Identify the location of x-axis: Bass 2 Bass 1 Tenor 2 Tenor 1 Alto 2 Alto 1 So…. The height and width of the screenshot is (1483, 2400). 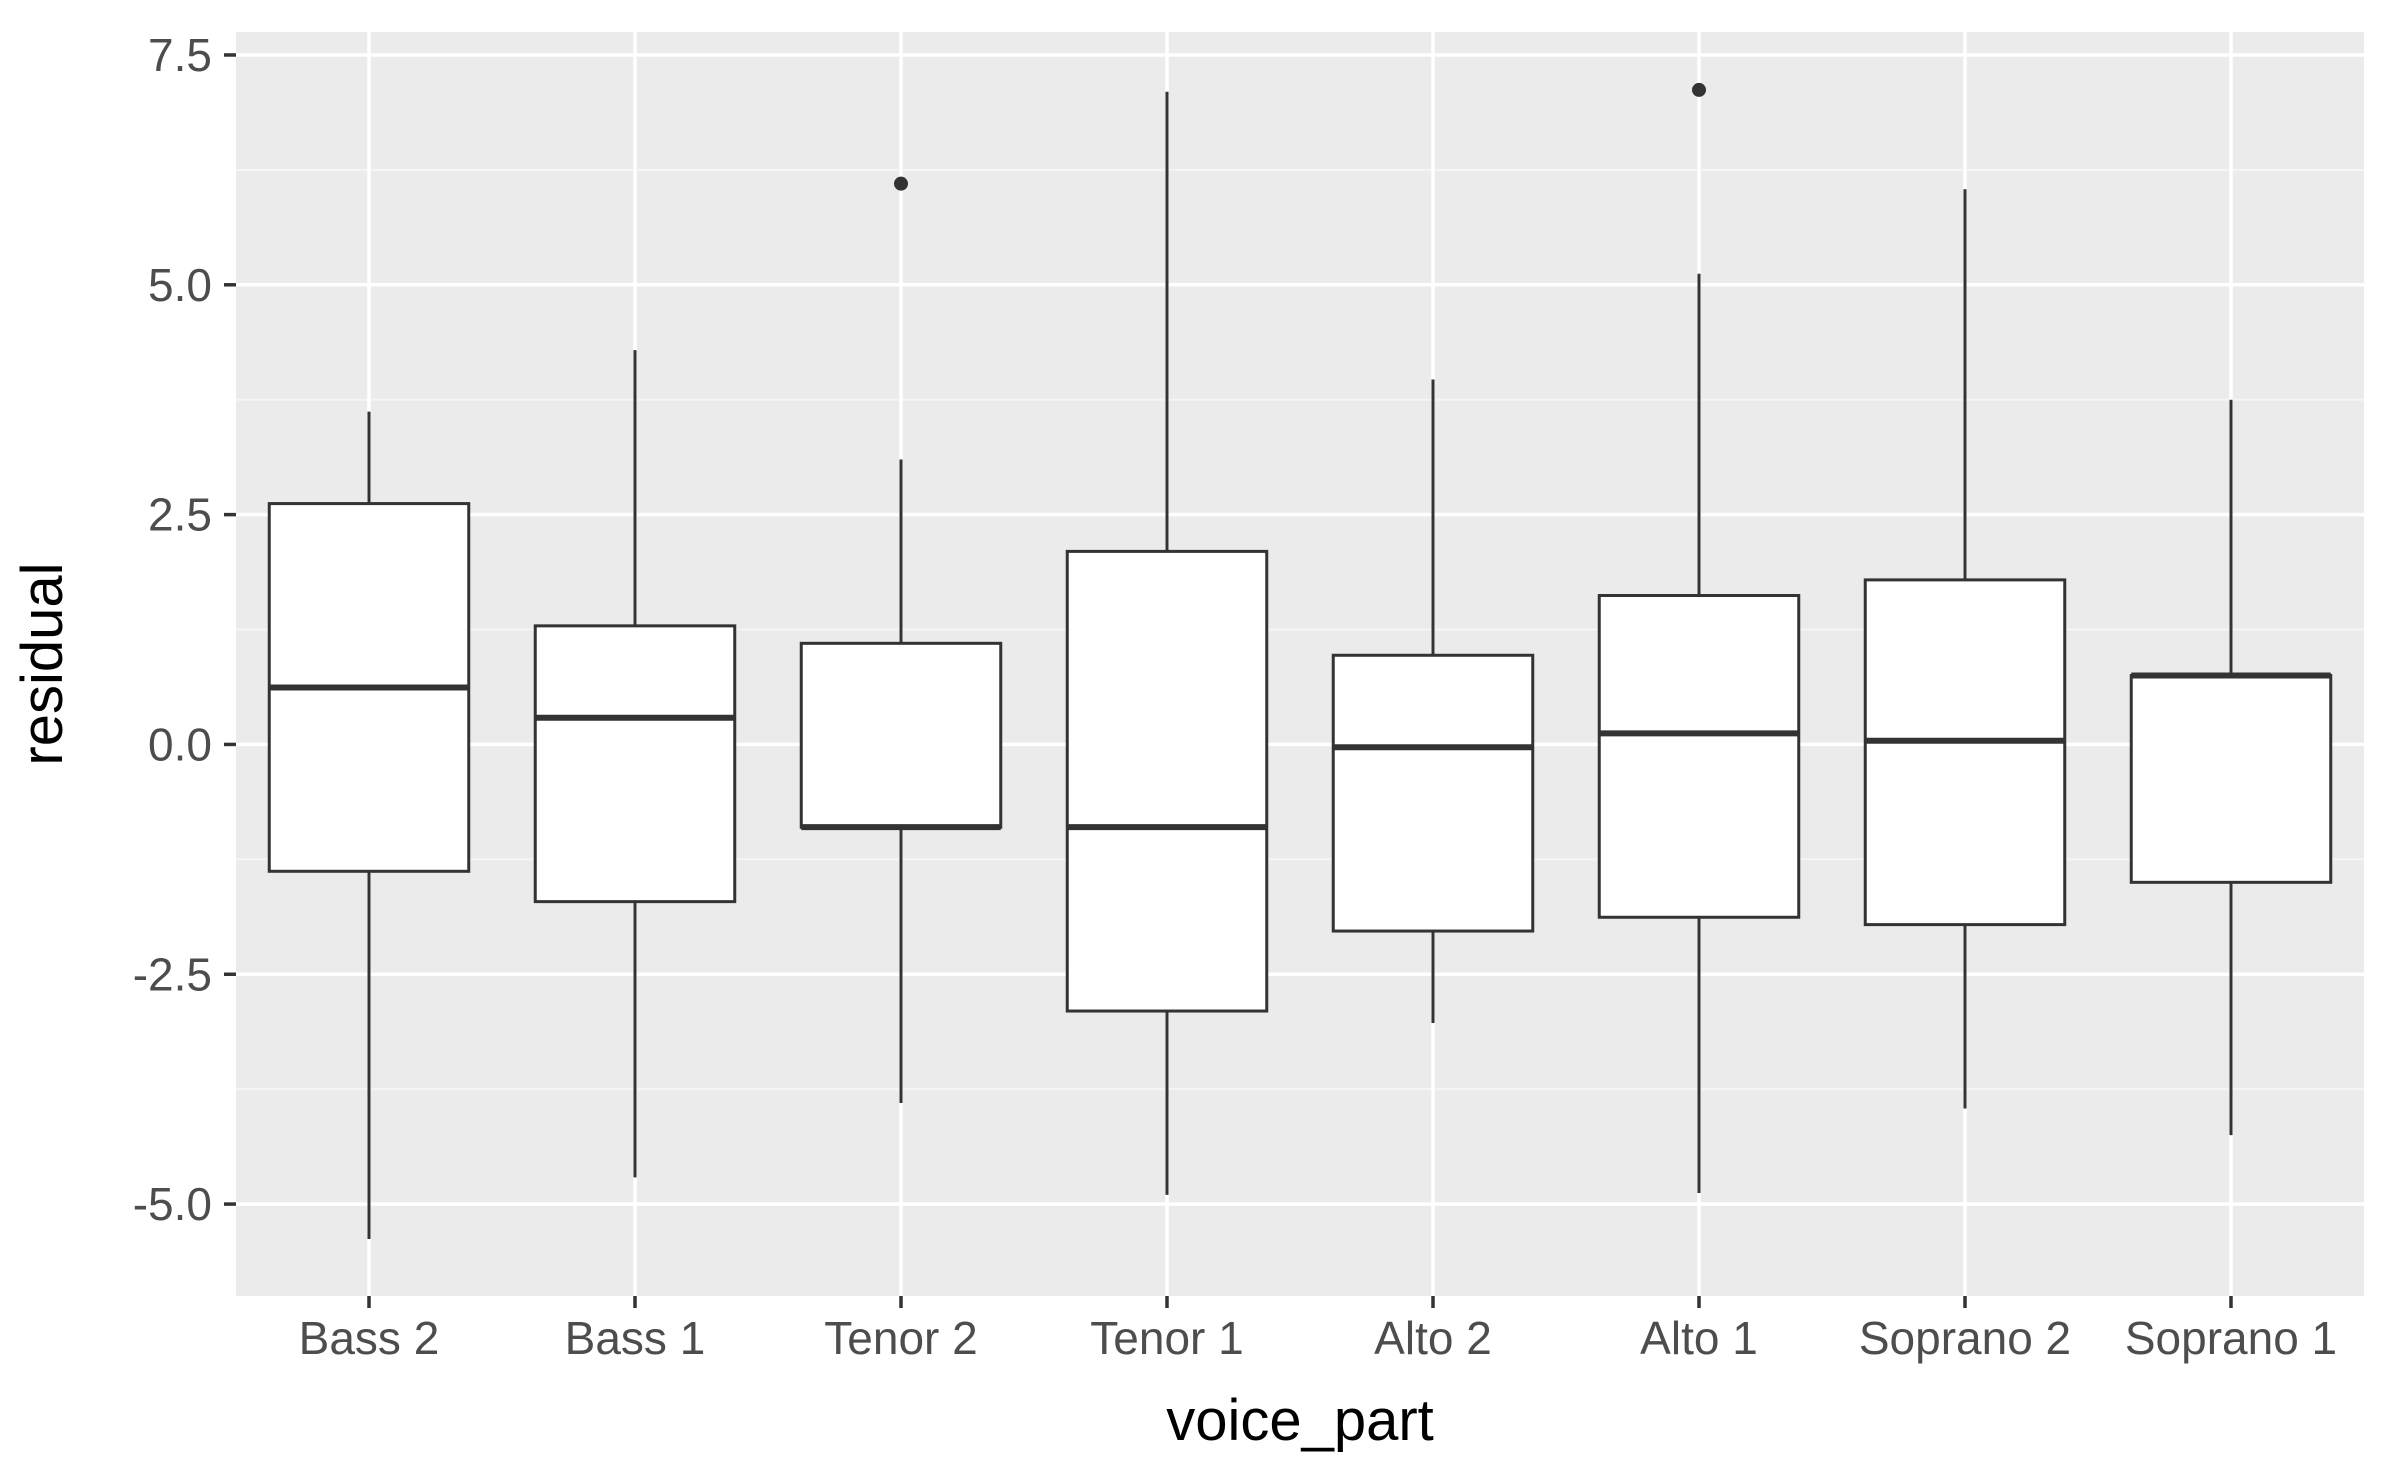
(1318, 1330).